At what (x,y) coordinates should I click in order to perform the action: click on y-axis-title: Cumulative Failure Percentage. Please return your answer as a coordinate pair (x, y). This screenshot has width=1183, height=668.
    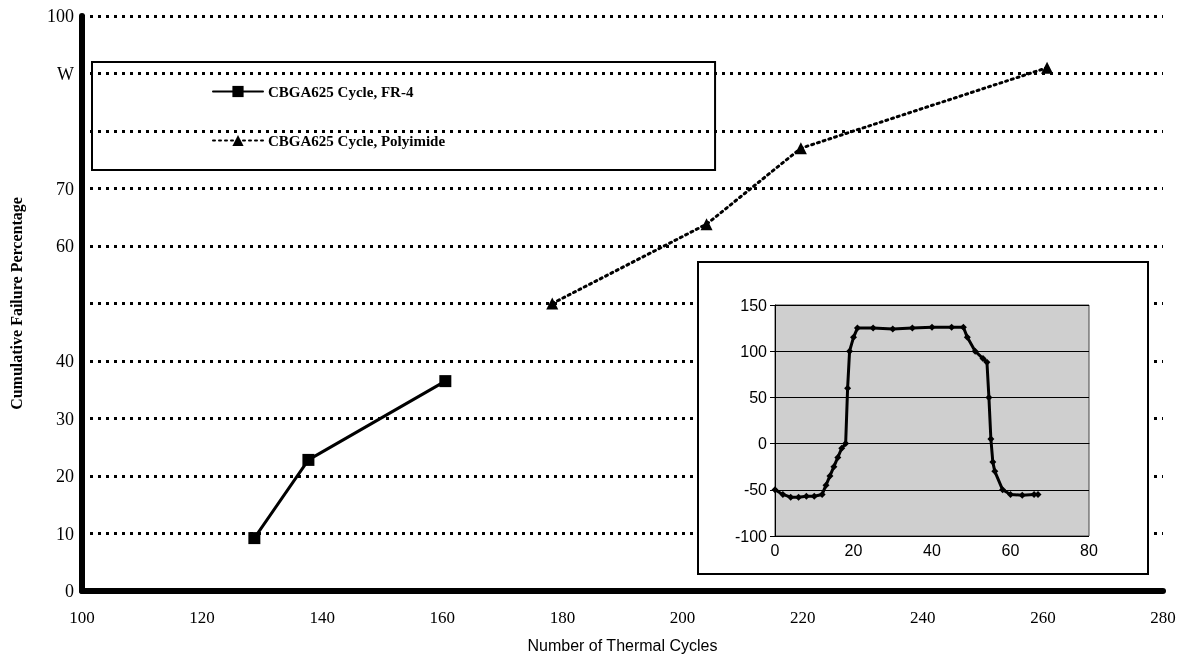
    Looking at the image, I should click on (16, 303).